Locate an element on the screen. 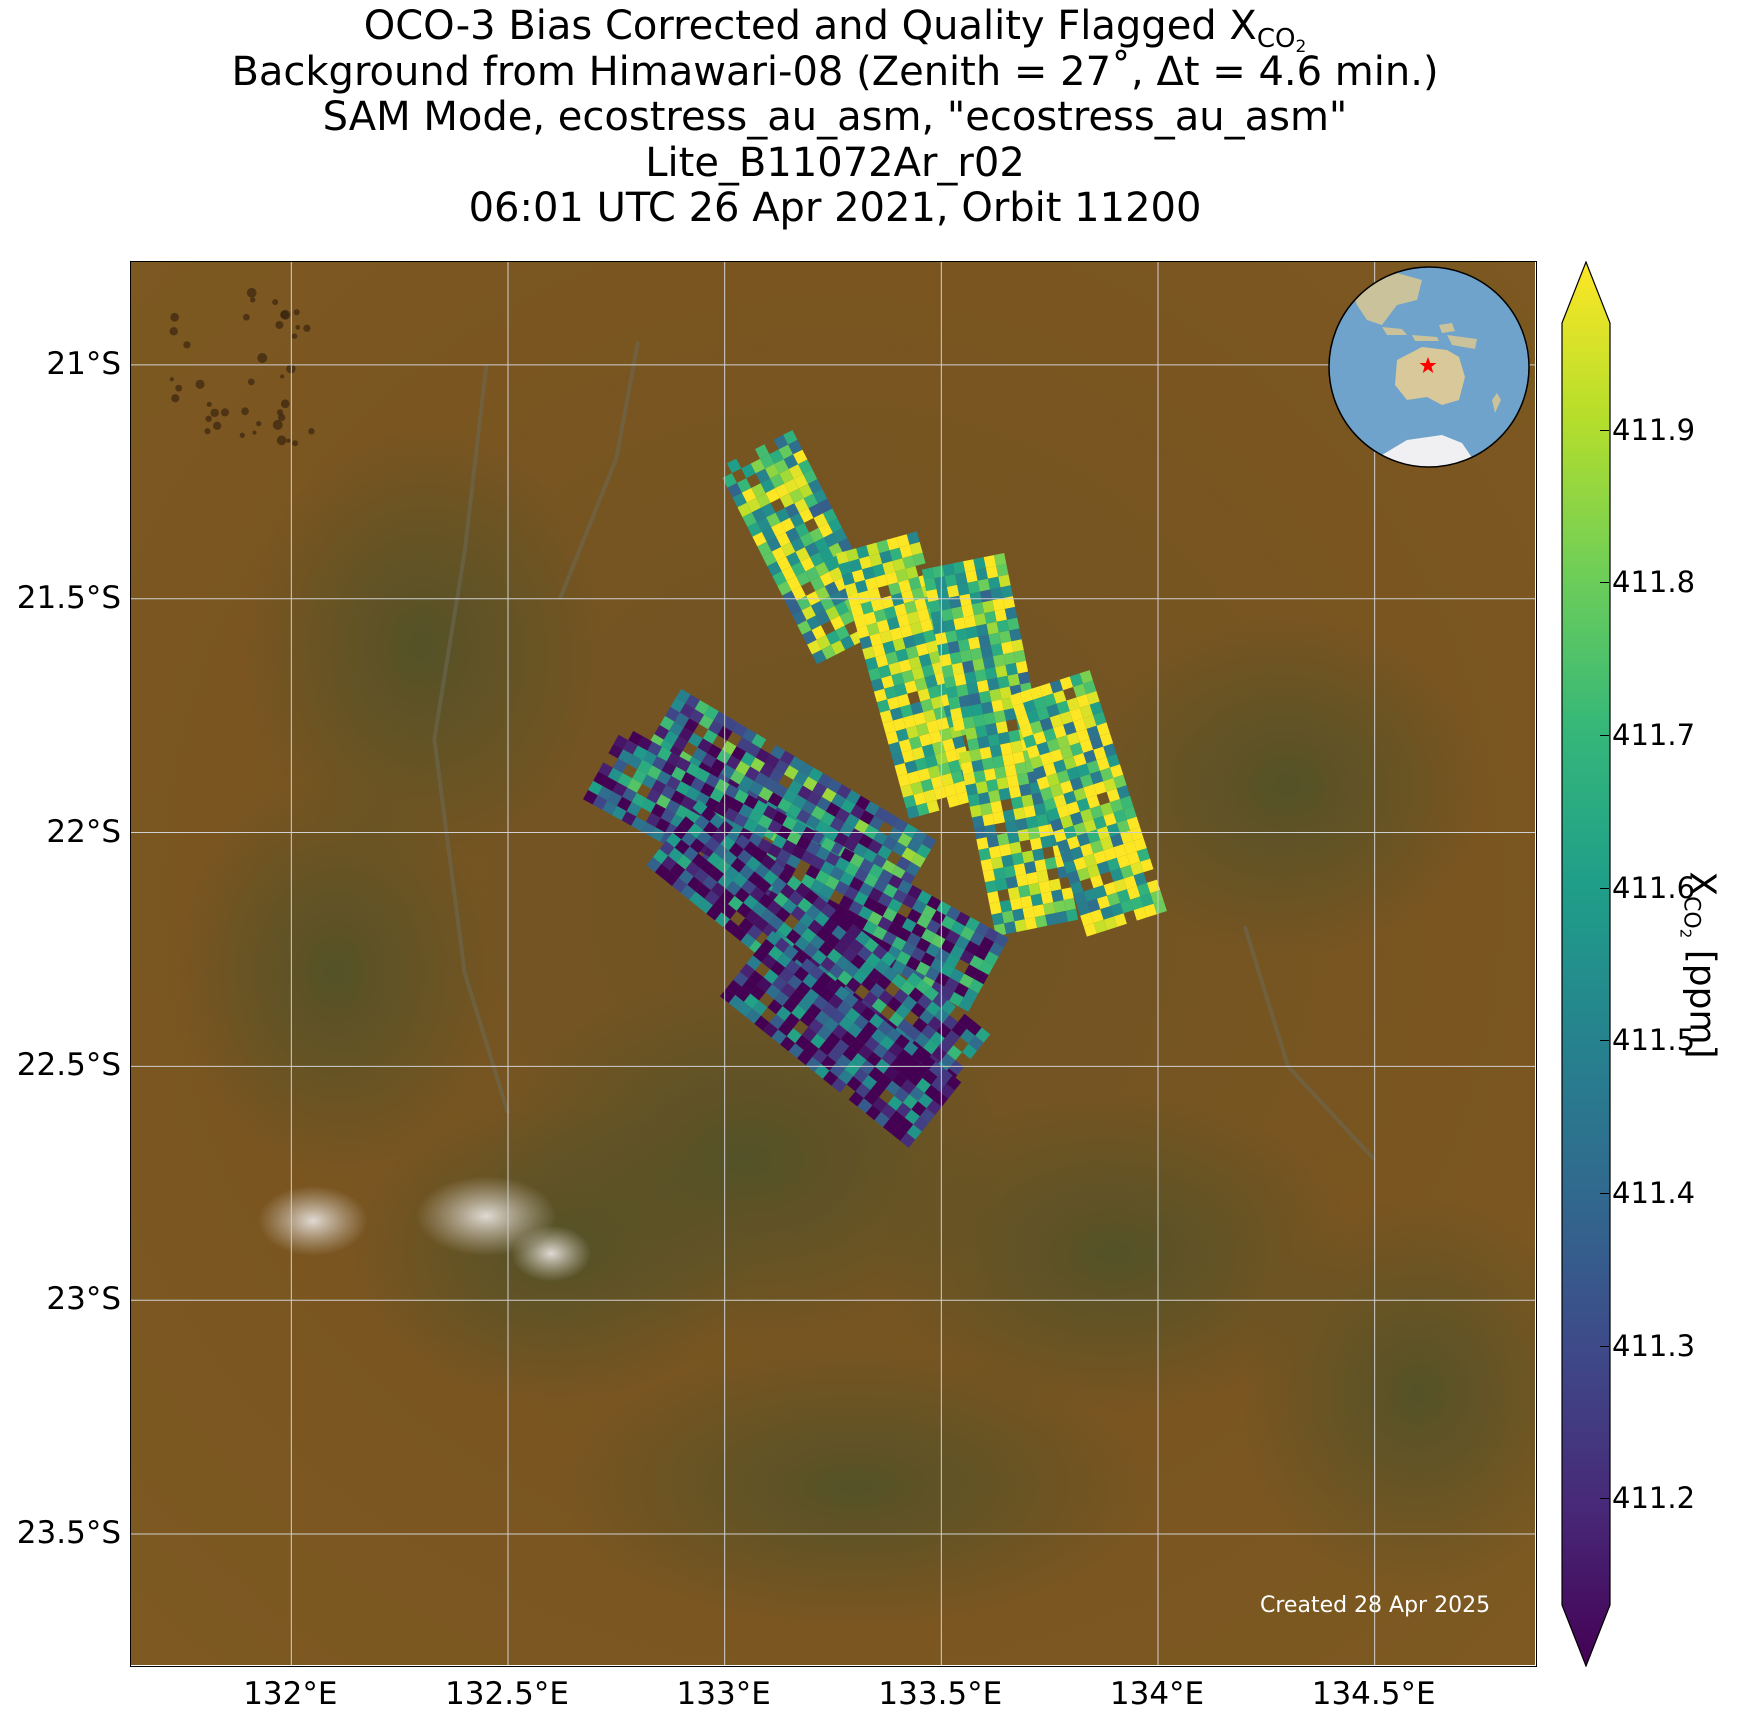 The height and width of the screenshot is (1712, 1749). indonesia-islands is located at coordinates (1418, 332).